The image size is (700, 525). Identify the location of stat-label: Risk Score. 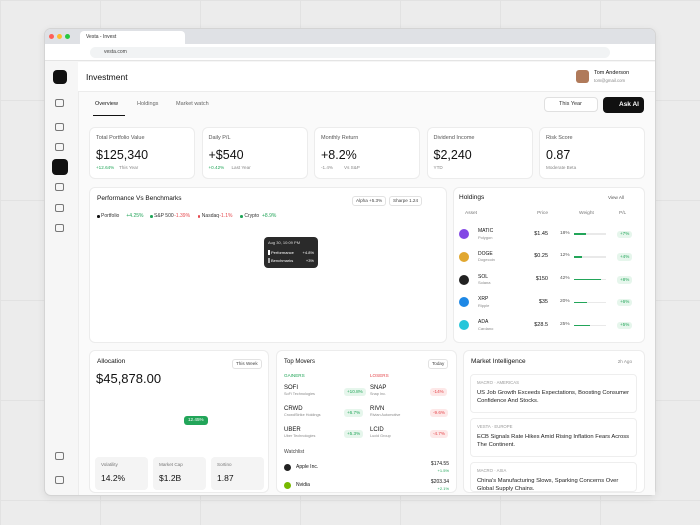
(559, 138).